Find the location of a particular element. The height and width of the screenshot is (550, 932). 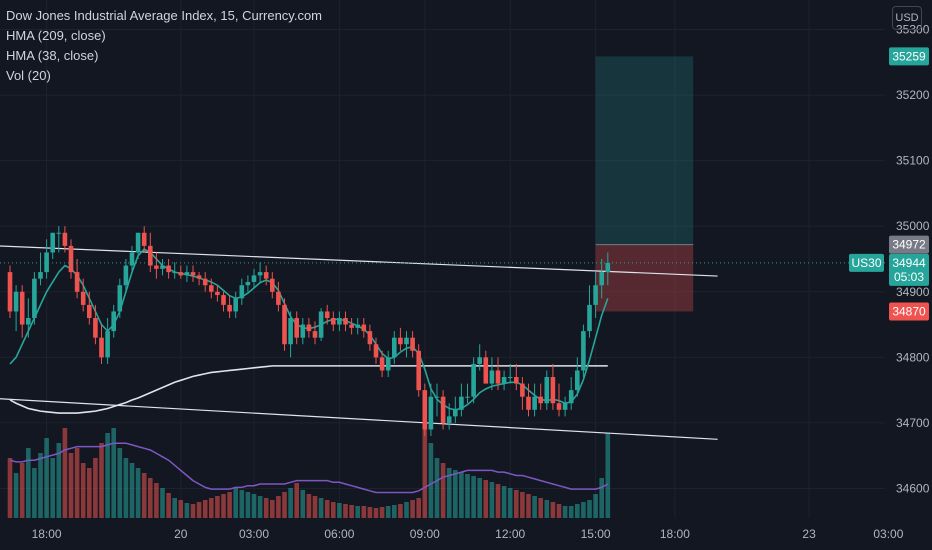

target-price-label: 35259 is located at coordinates (909, 56).